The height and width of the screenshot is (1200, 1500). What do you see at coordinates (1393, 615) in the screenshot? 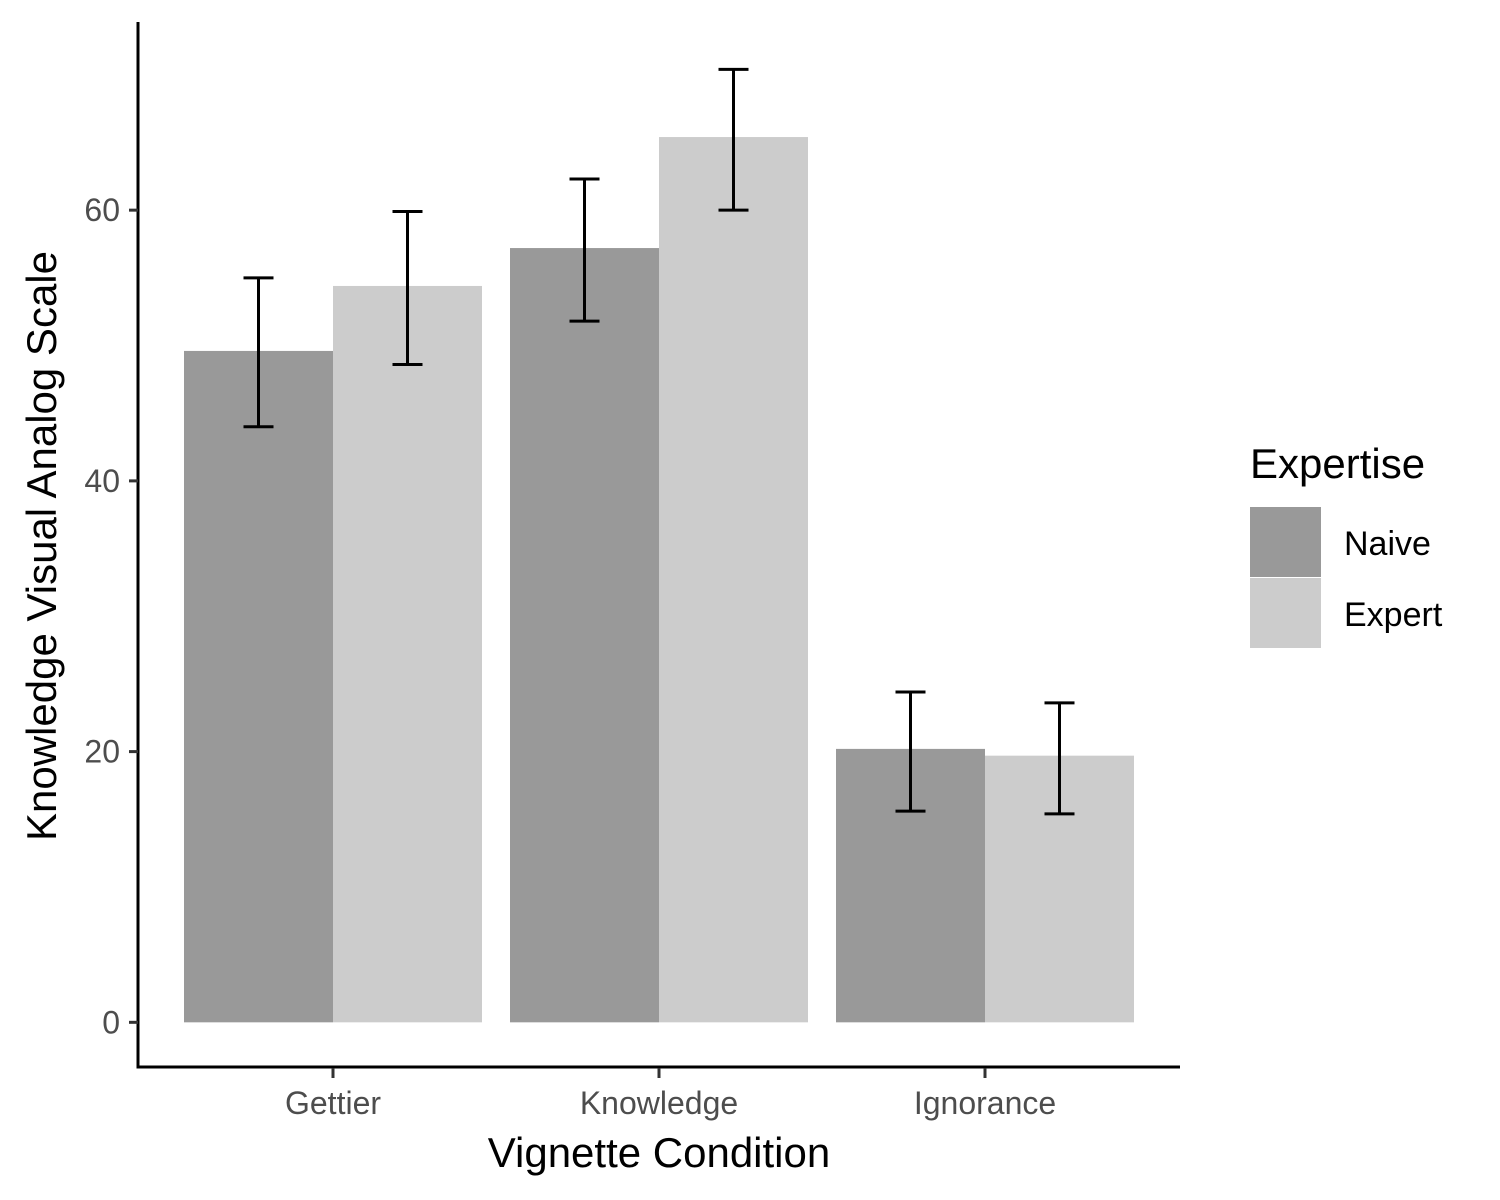
I see `legend-label-expert: Expert` at bounding box center [1393, 615].